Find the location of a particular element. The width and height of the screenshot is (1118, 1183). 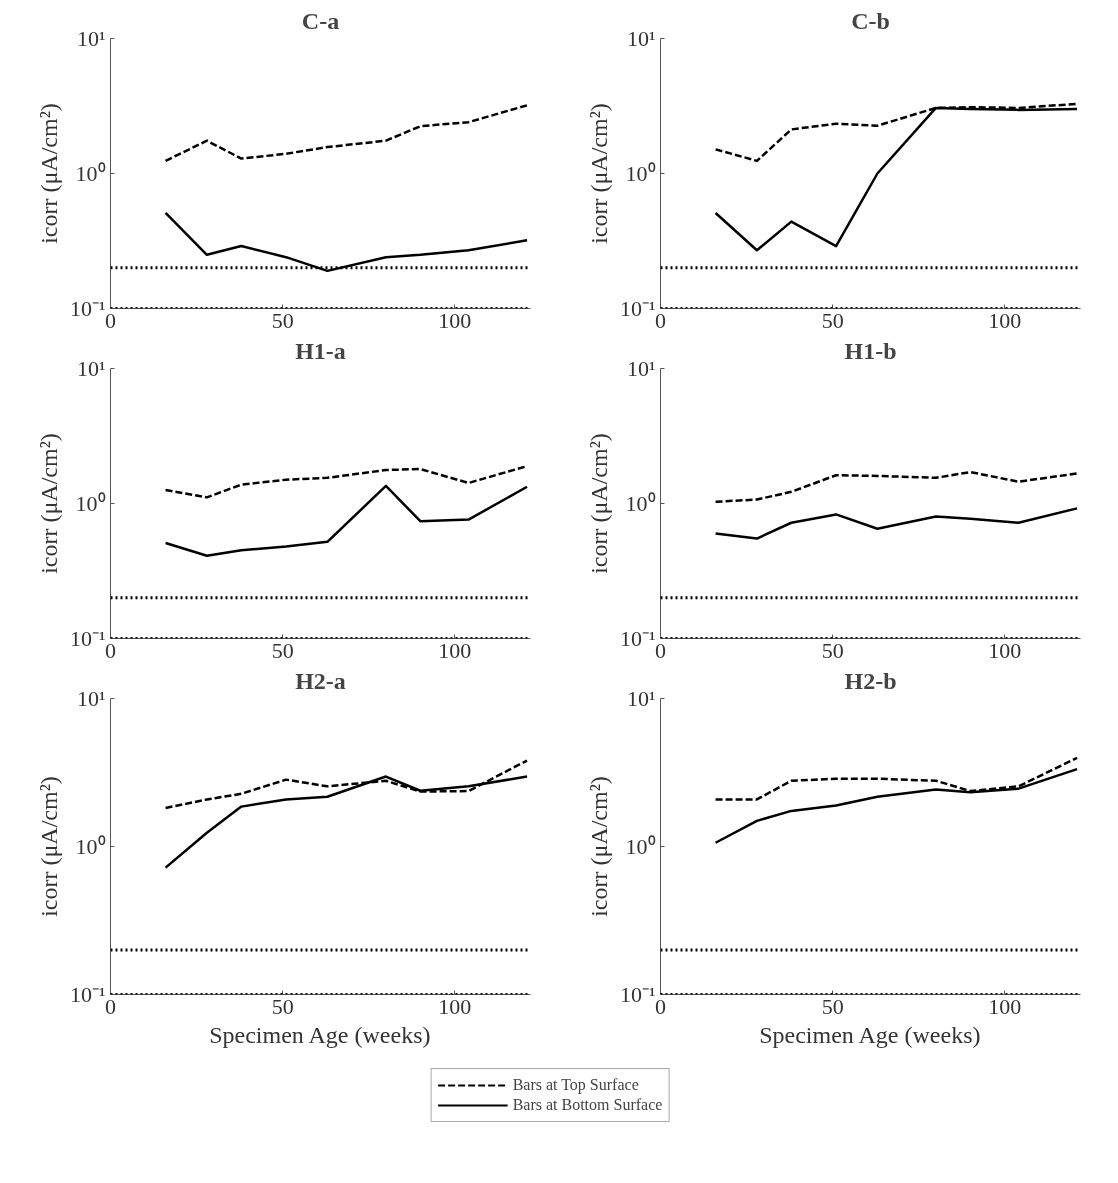

legend-label: Bars at Bottom Surface is located at coordinates (587, 1105).